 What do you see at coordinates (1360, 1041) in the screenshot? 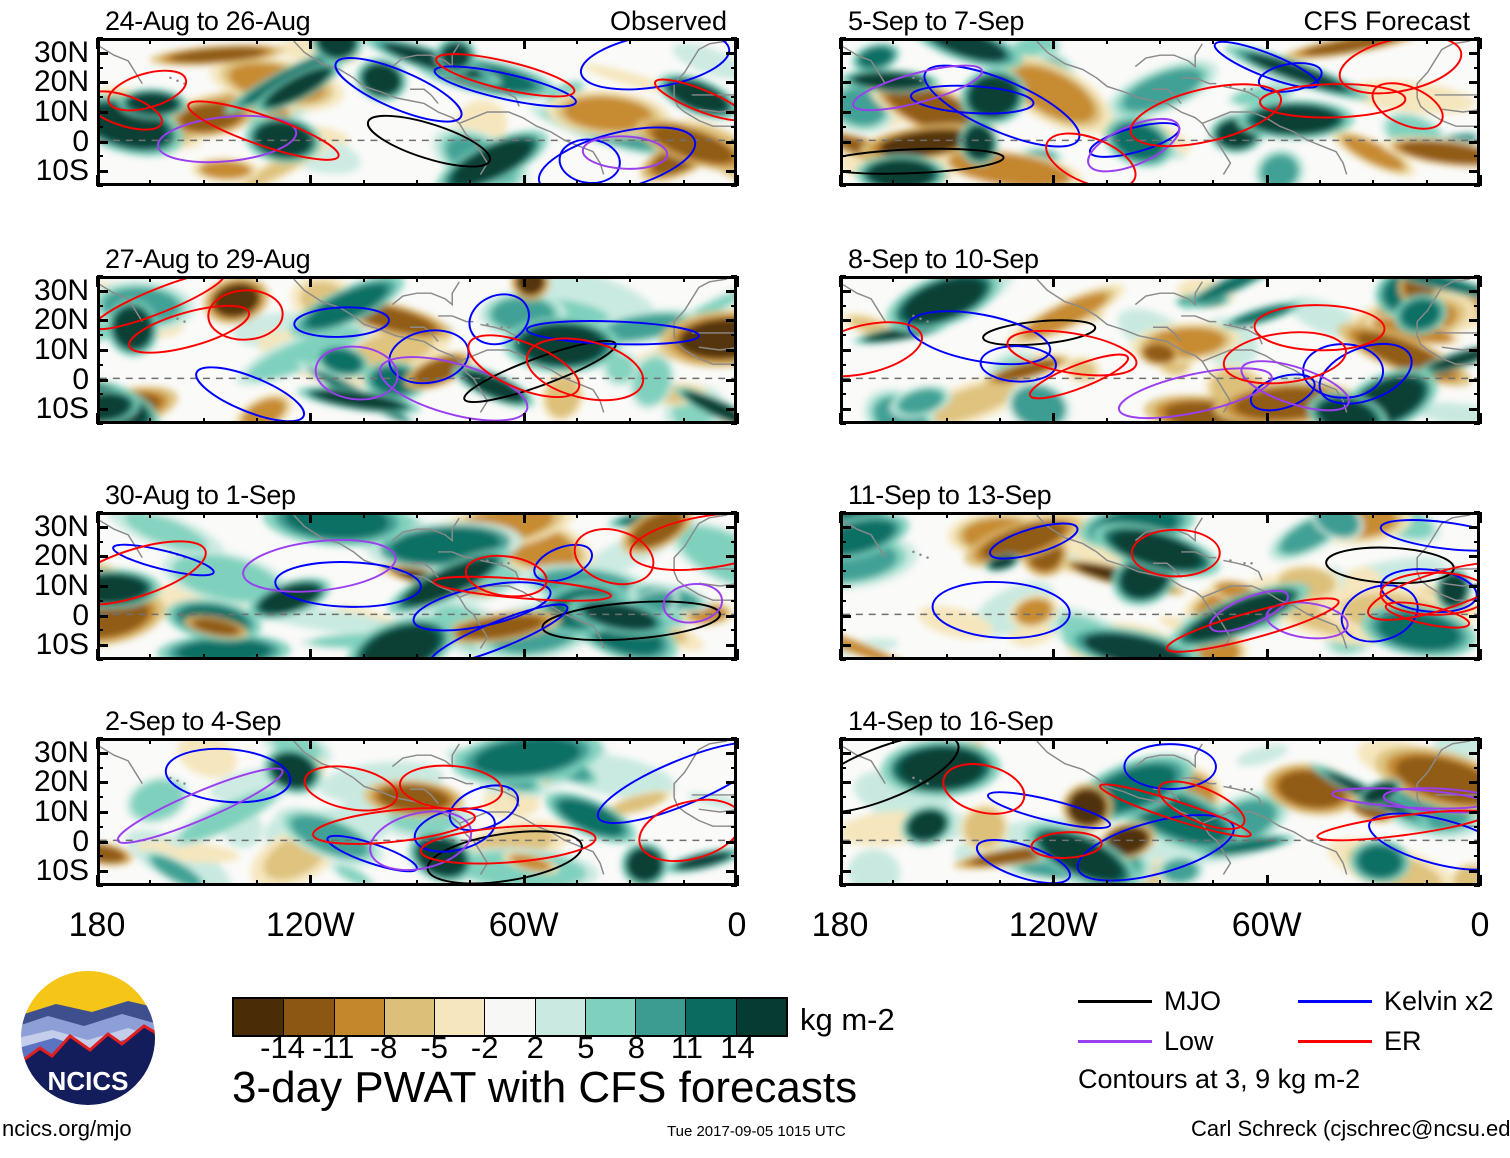
I see `legend-item-er: ER` at bounding box center [1360, 1041].